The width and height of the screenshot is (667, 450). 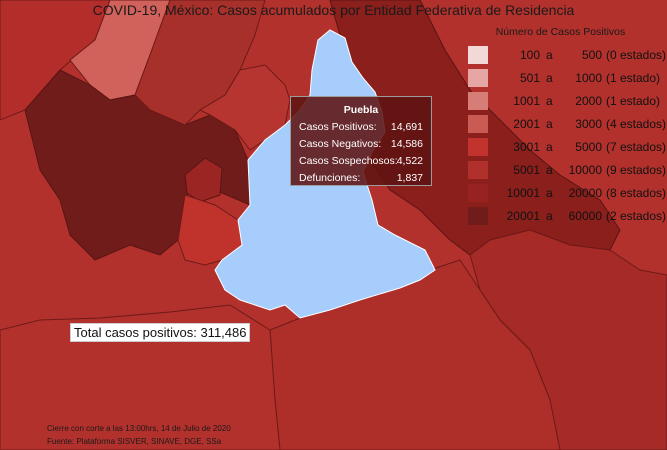 What do you see at coordinates (636, 55) in the screenshot?
I see `legend-state-count: (0 estados)` at bounding box center [636, 55].